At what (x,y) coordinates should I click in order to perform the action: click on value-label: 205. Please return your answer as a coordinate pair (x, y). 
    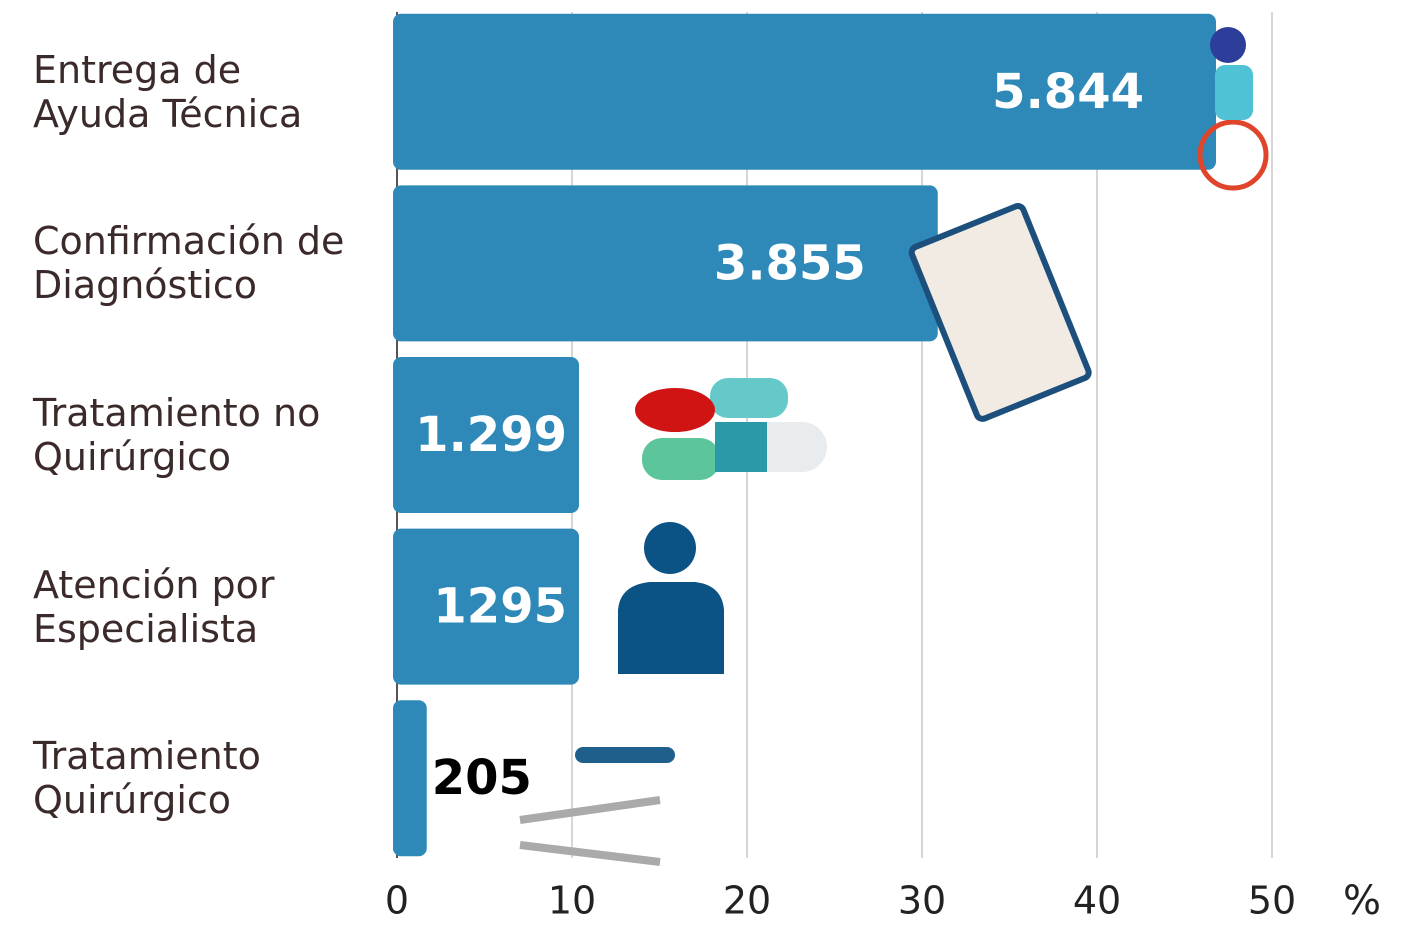
    Looking at the image, I should click on (482, 778).